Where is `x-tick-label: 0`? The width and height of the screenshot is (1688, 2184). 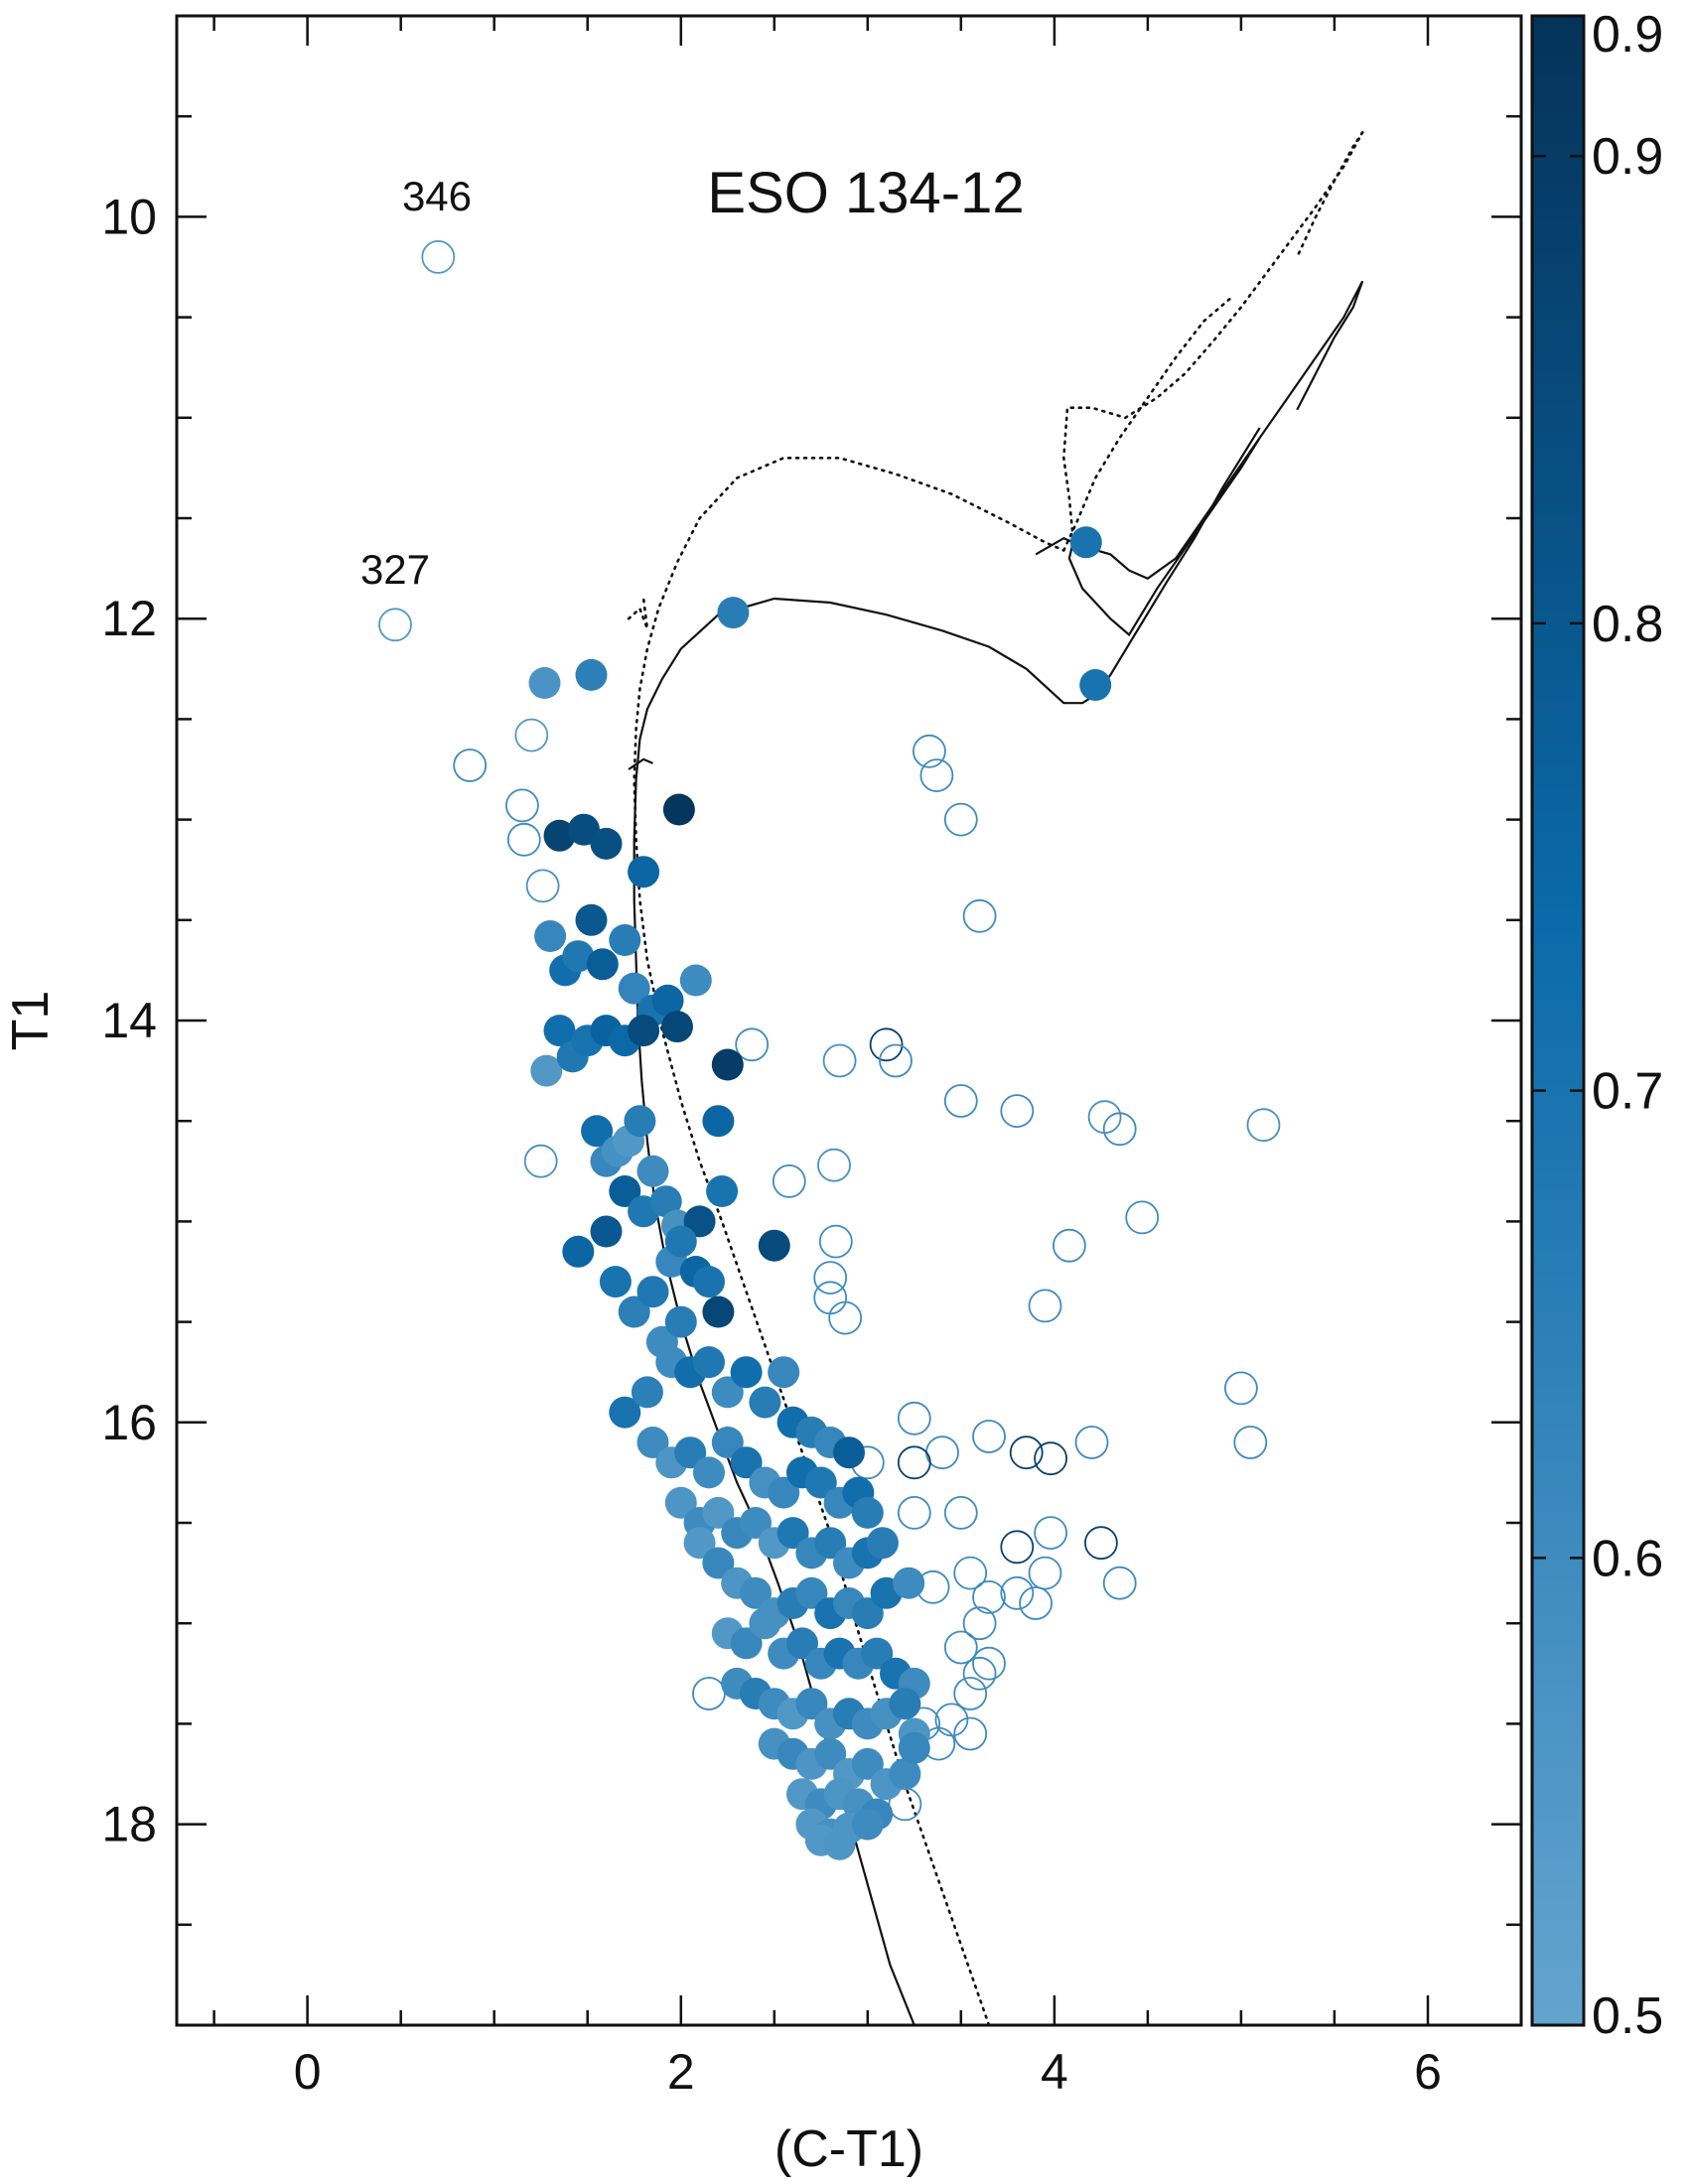 x-tick-label: 0 is located at coordinates (308, 2072).